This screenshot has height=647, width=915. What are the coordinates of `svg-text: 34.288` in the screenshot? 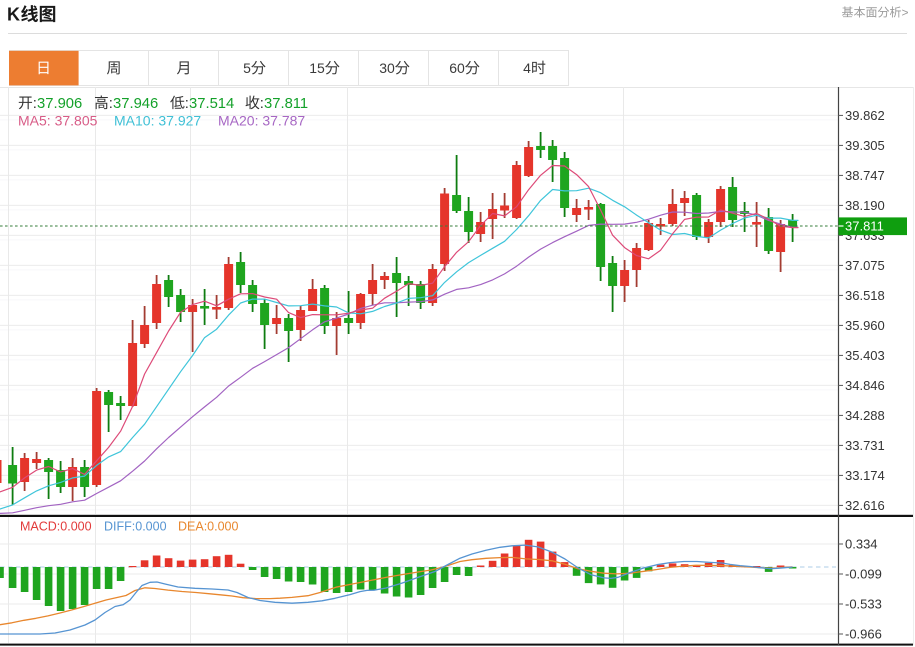 It's located at (865, 415).